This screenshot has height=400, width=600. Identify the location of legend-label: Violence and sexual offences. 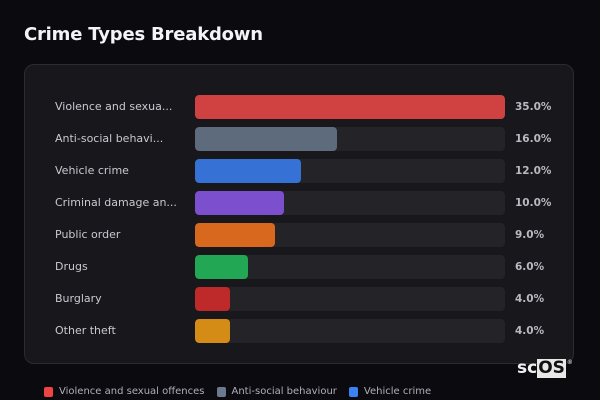
(132, 391).